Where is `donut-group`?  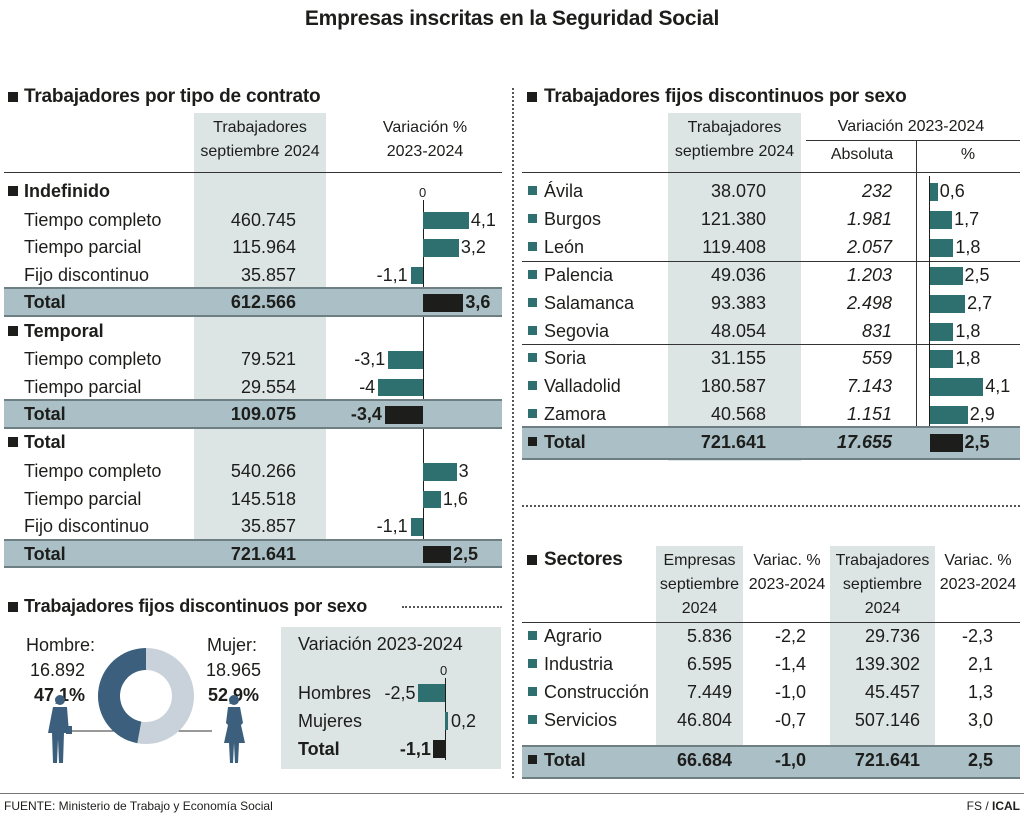
donut-group is located at coordinates (146, 696).